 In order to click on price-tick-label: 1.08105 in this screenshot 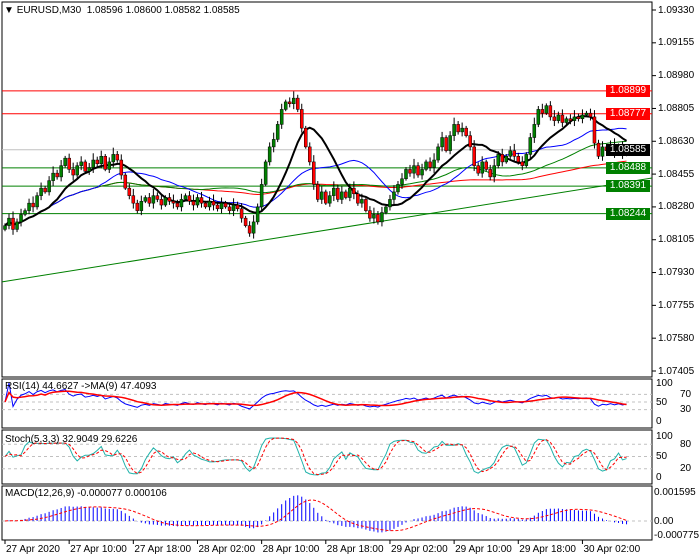, I will do `click(676, 240)`.